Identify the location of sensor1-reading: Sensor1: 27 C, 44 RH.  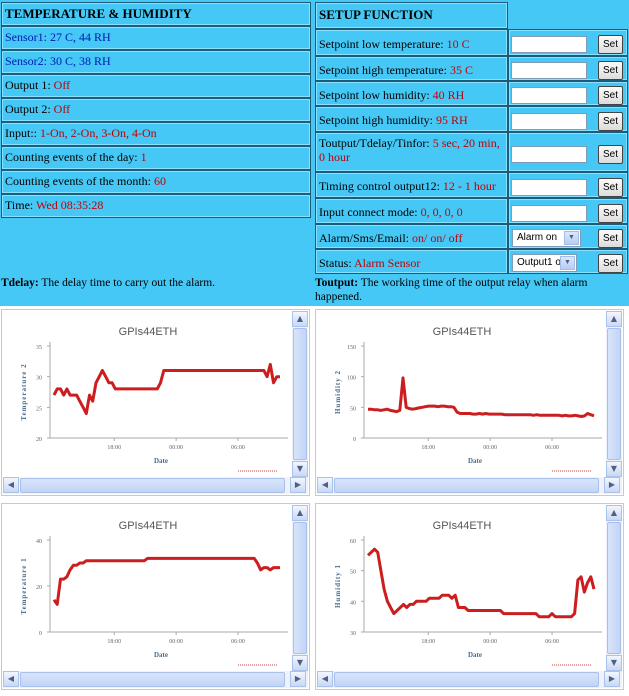
(156, 38).